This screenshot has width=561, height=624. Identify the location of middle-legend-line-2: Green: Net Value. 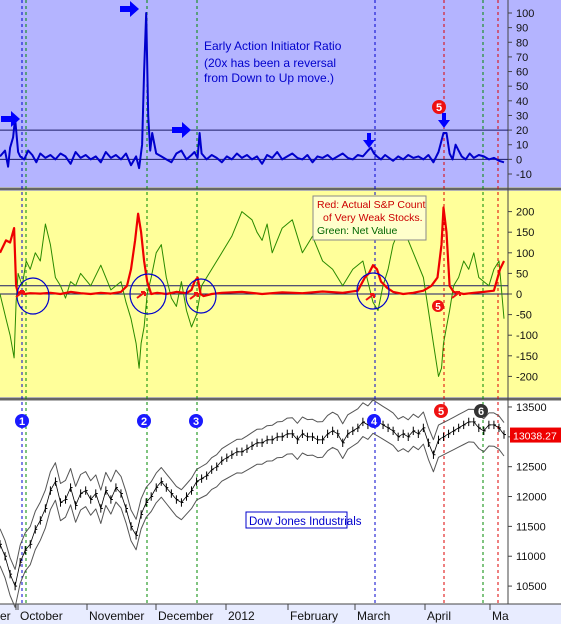
(357, 231).